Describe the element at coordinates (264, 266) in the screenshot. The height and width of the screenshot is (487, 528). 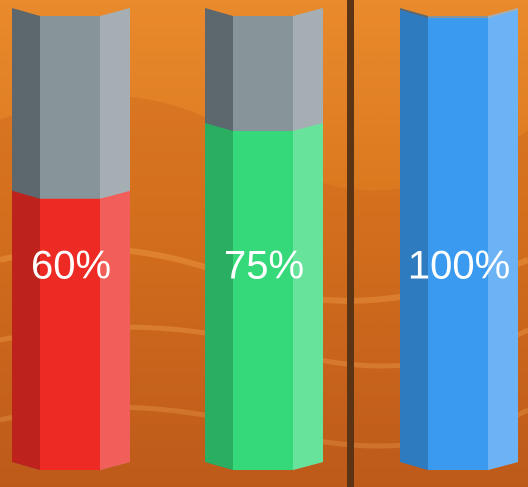
I see `value-label: 75%` at that location.